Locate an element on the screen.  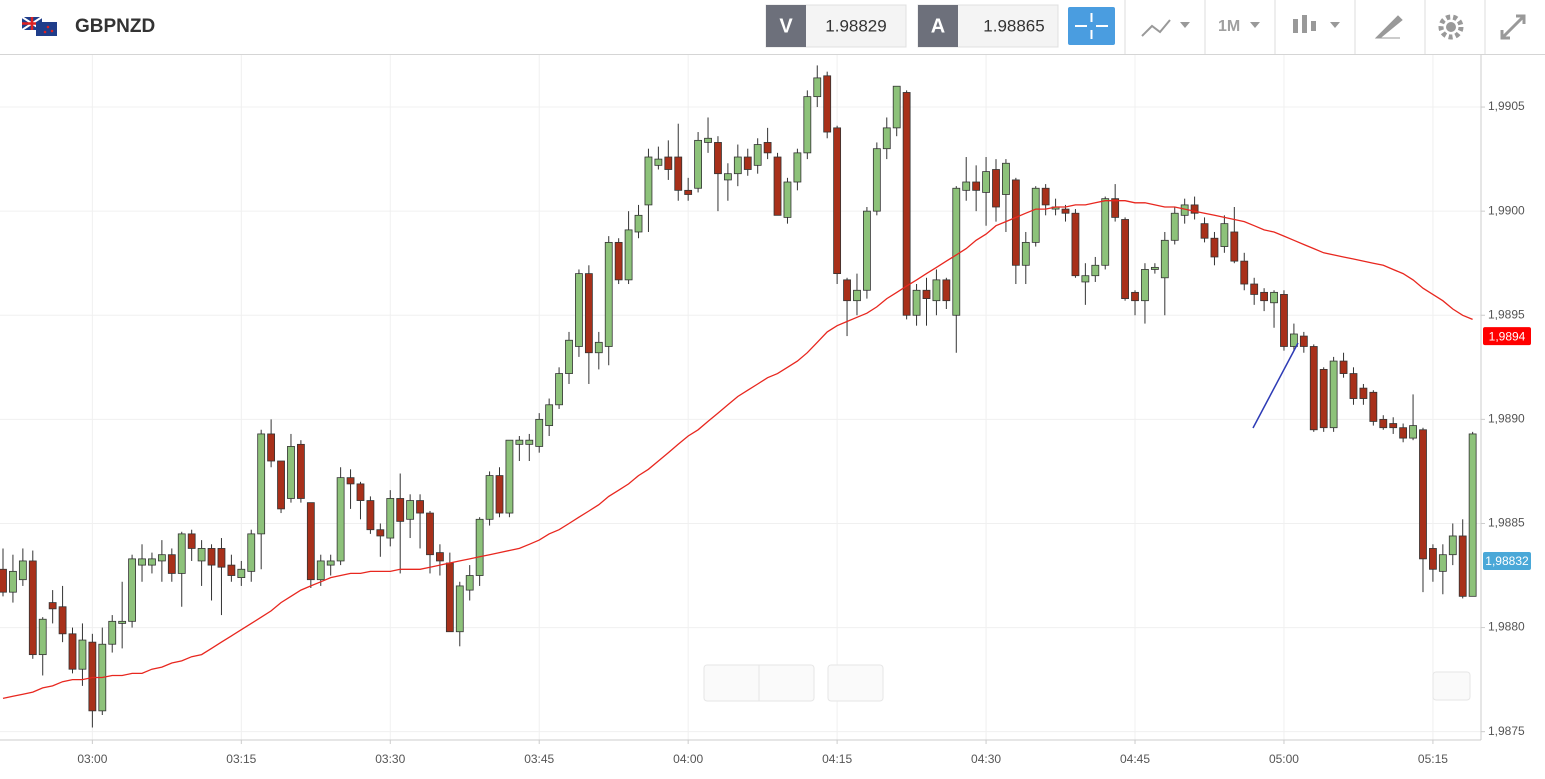
x-tick-label: 03:30 is located at coordinates (390, 759).